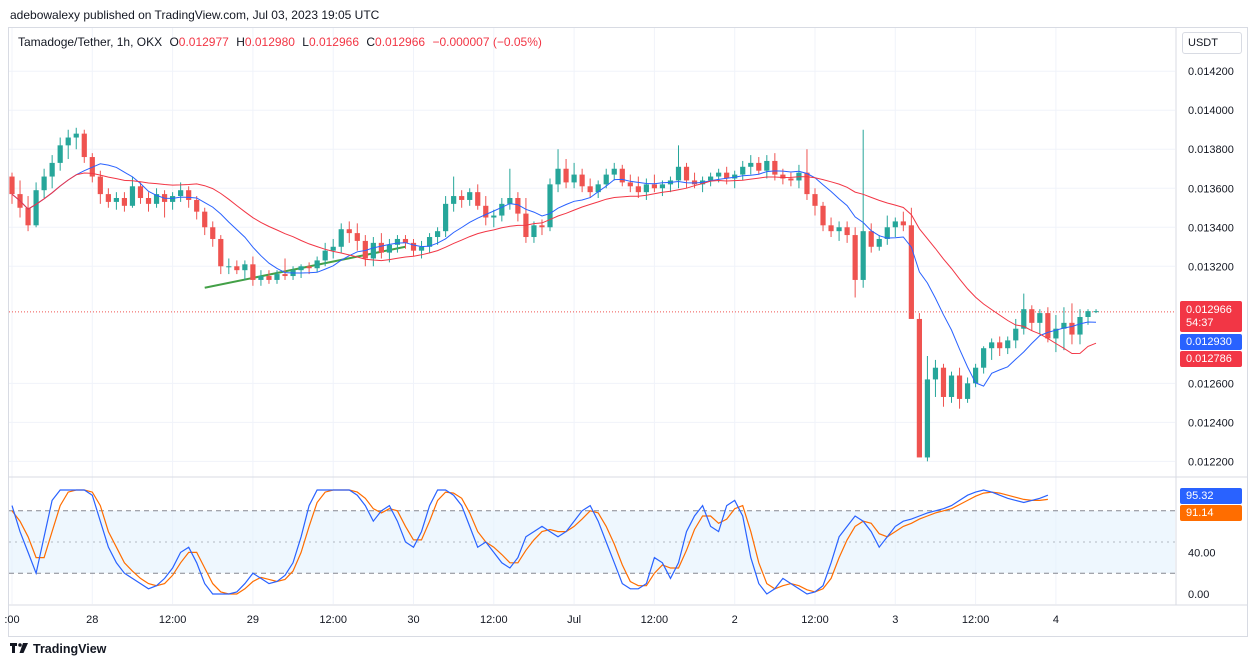  What do you see at coordinates (1211, 513) in the screenshot?
I see `stoch-d-tag: 91.14` at bounding box center [1211, 513].